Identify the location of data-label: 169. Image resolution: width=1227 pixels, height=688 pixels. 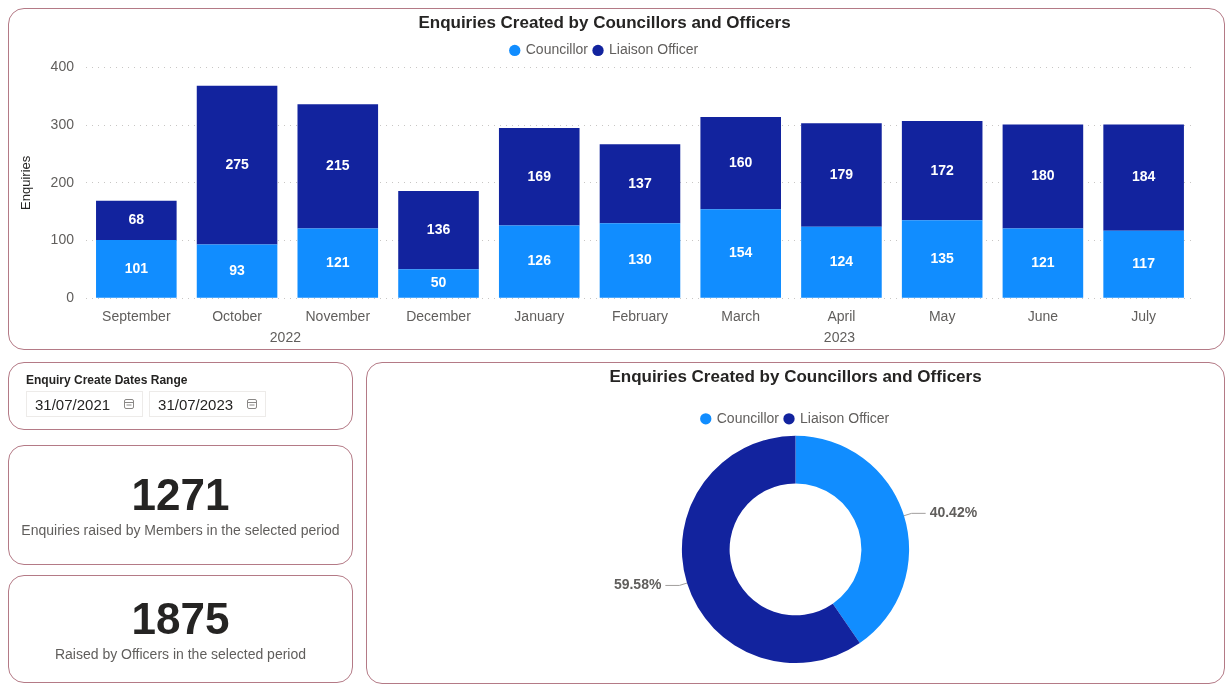
(539, 175).